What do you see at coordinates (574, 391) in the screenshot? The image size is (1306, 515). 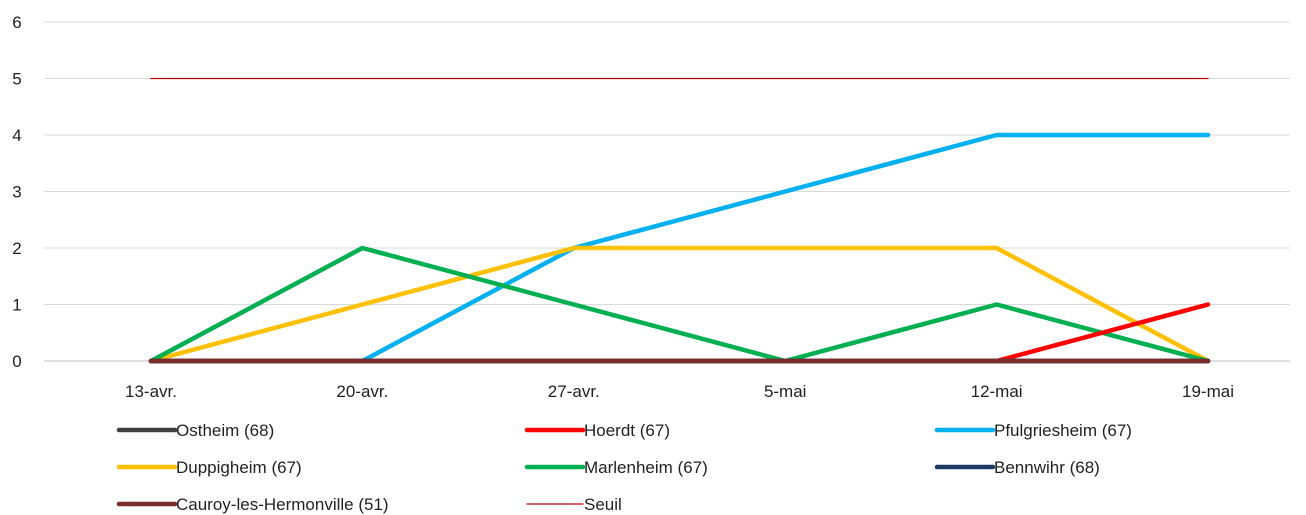 I see `x-tick-label: 27-avr.` at bounding box center [574, 391].